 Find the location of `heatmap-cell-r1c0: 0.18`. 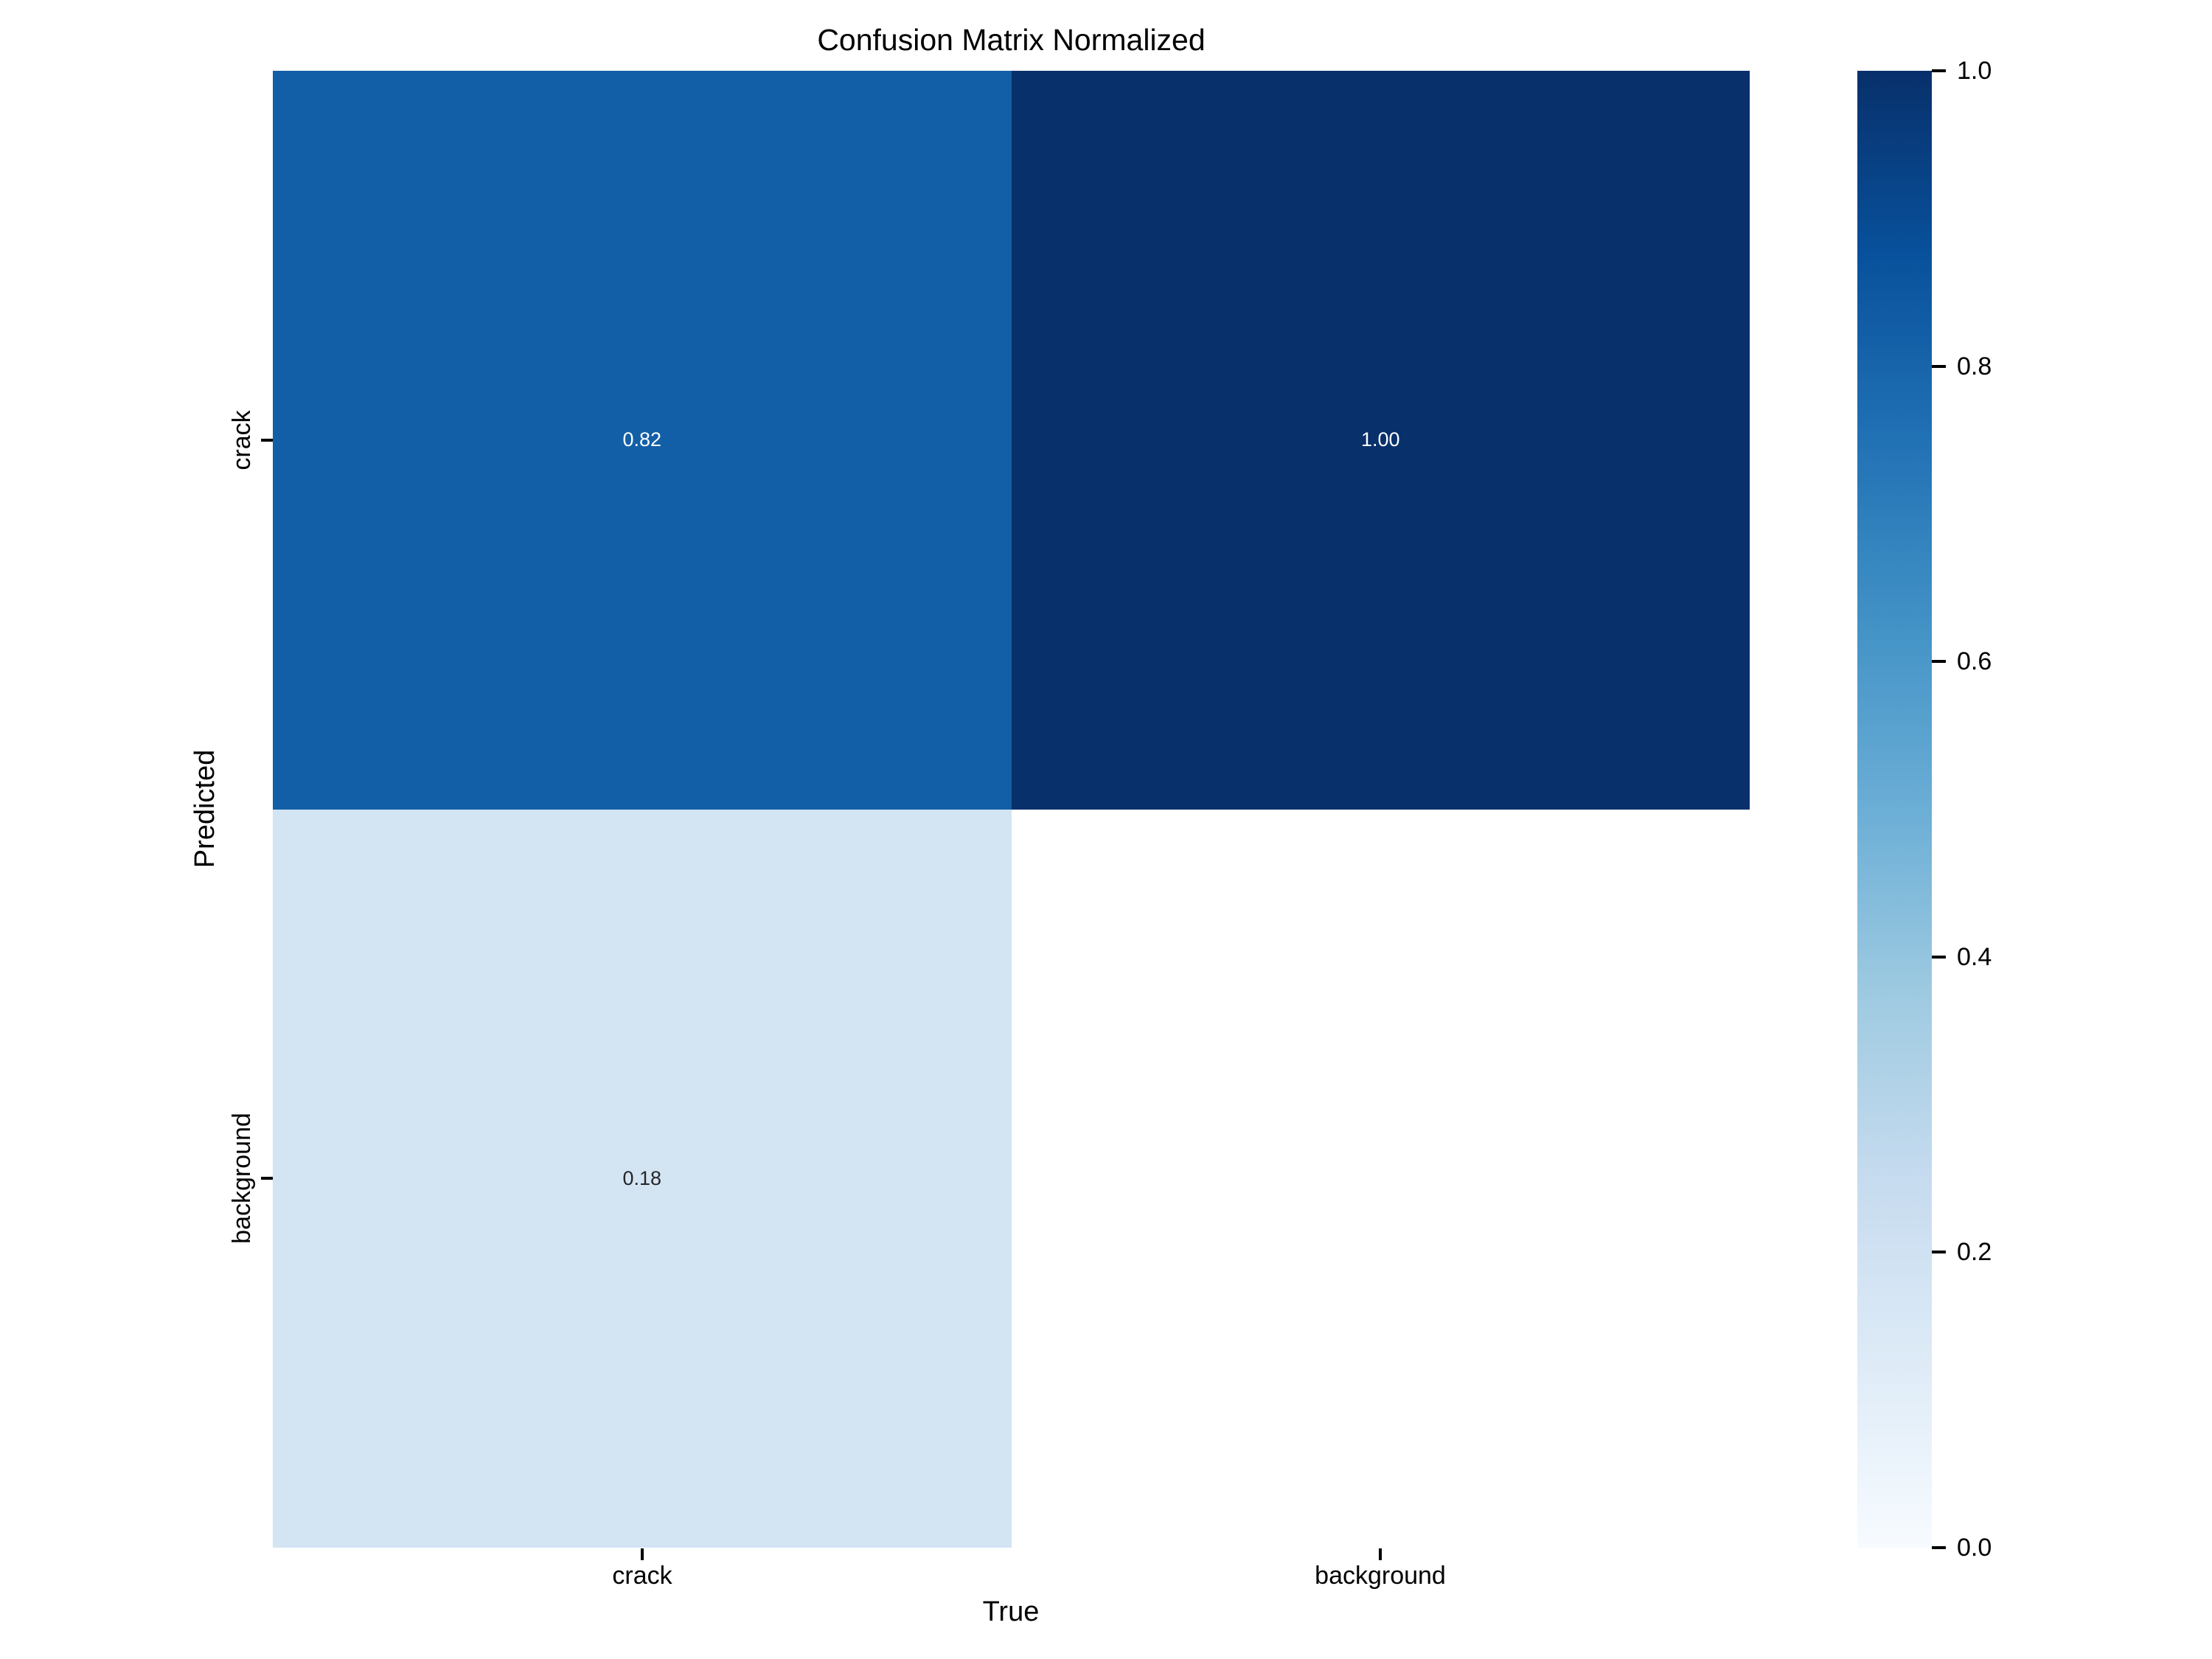

heatmap-cell-r1c0: 0.18 is located at coordinates (642, 1178).